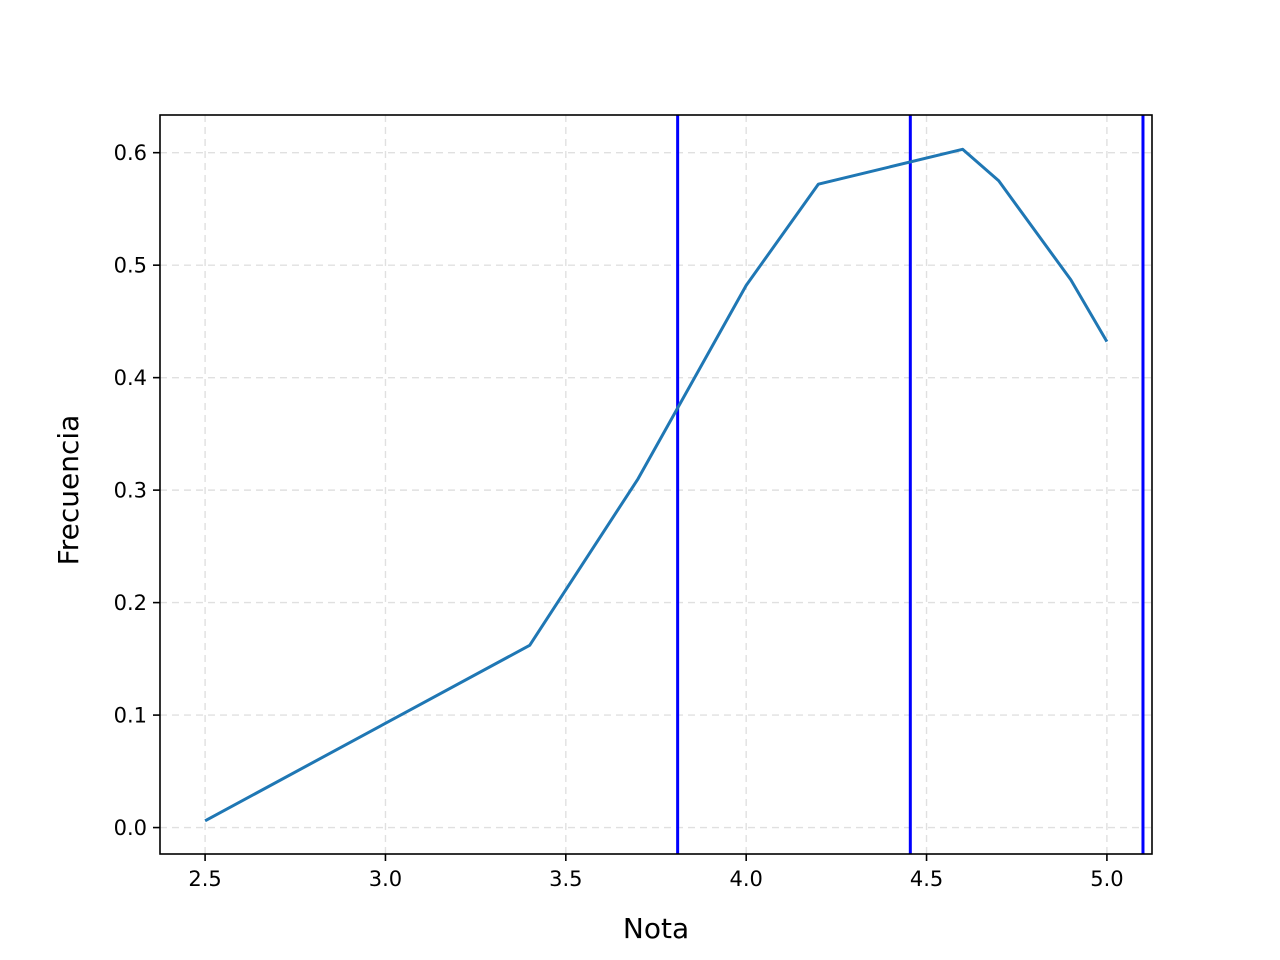 The height and width of the screenshot is (960, 1280). What do you see at coordinates (656, 928) in the screenshot?
I see `x-axis-title: Nota` at bounding box center [656, 928].